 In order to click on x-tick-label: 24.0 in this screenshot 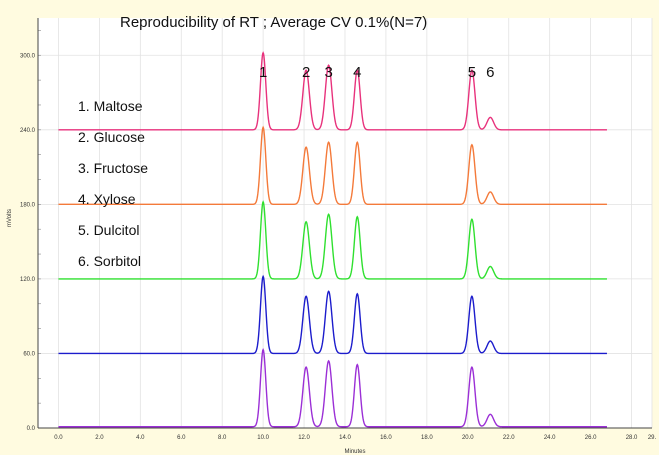, I will do `click(550, 438)`.